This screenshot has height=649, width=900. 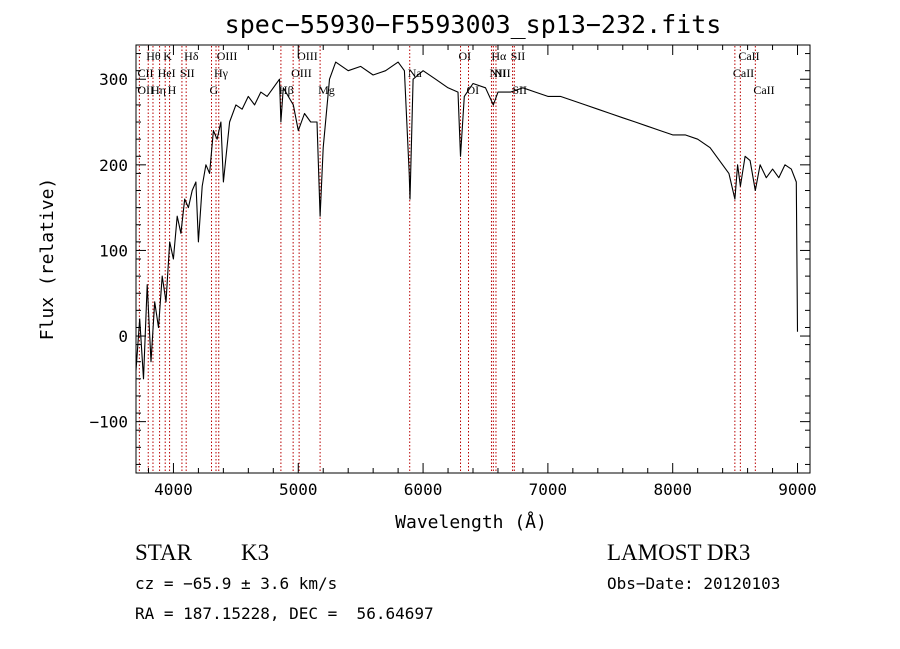 What do you see at coordinates (678, 552) in the screenshot?
I see `survey-name: LAMOST DR3` at bounding box center [678, 552].